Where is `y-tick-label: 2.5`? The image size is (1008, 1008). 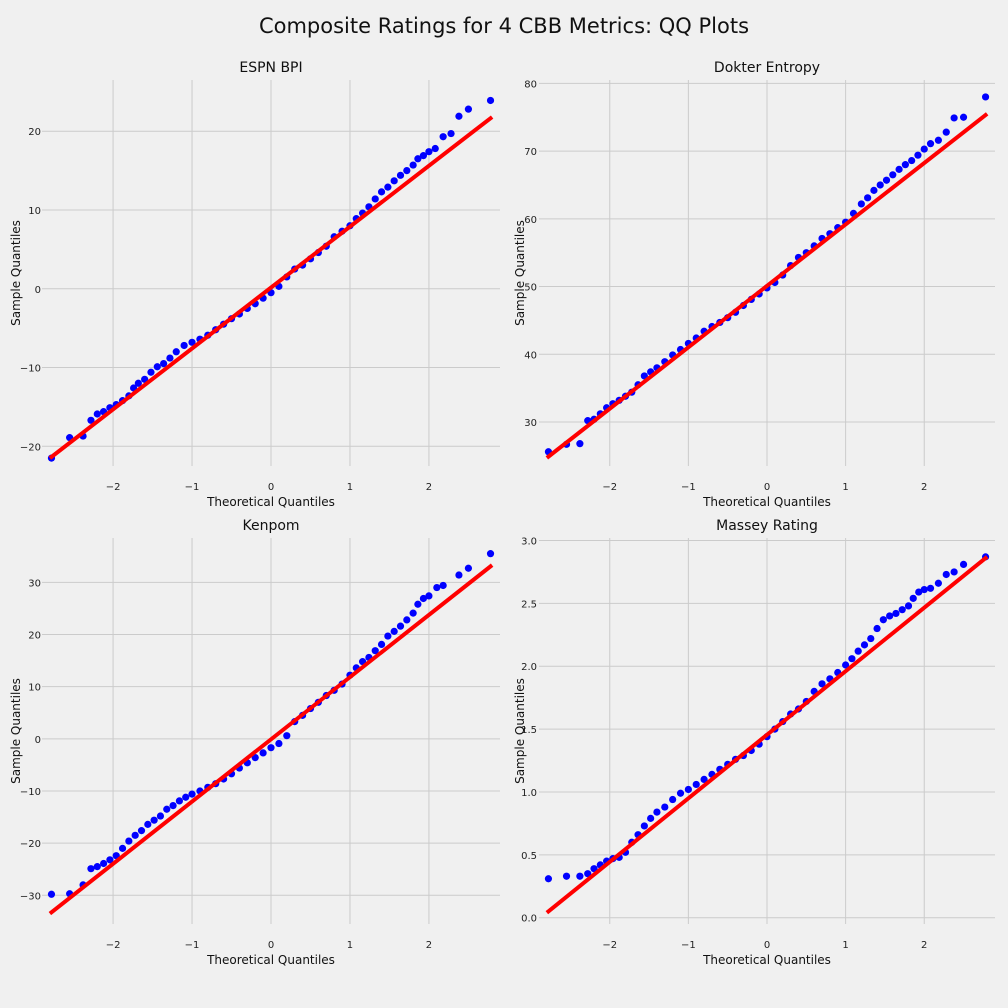
y-tick-label: 2.5 is located at coordinates (529, 604).